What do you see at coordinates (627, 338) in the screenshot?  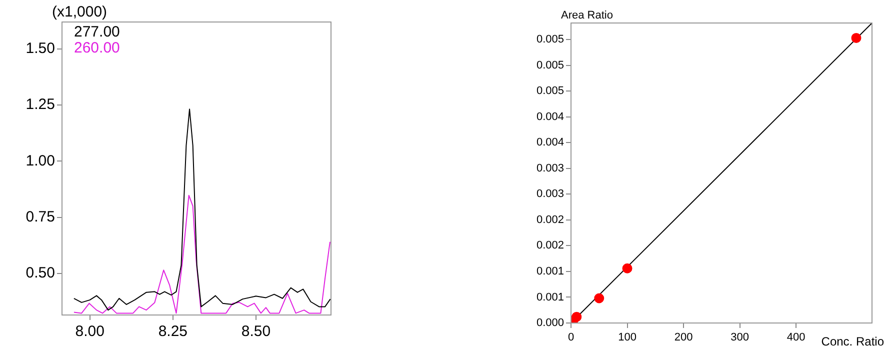 I see `x-tick-label: 100` at bounding box center [627, 338].